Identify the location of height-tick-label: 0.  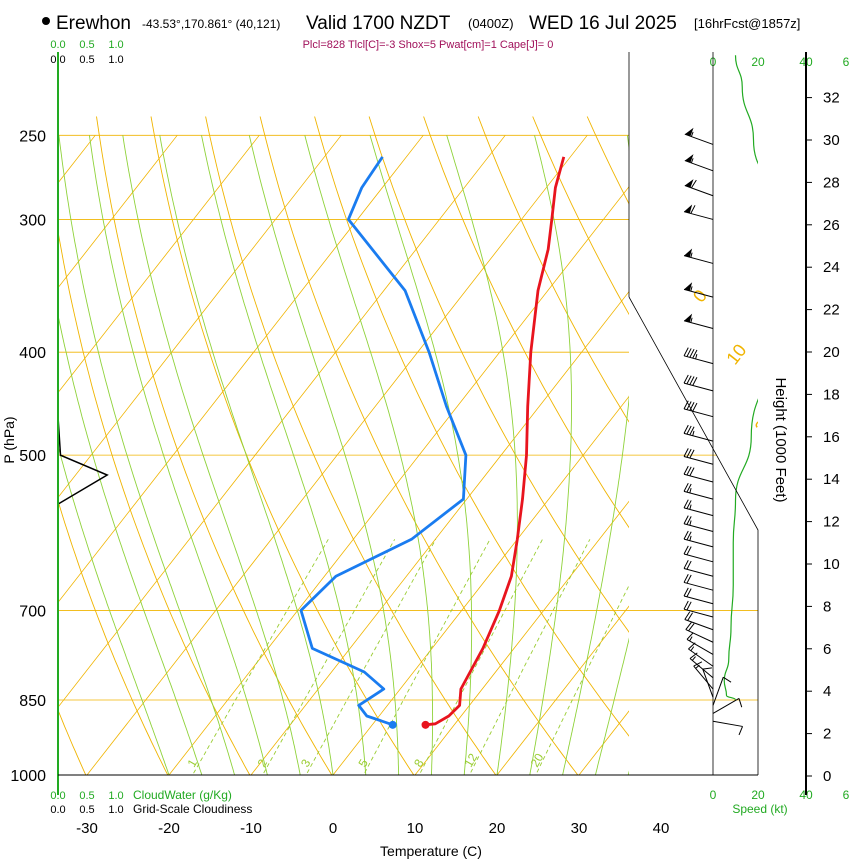
(827, 776).